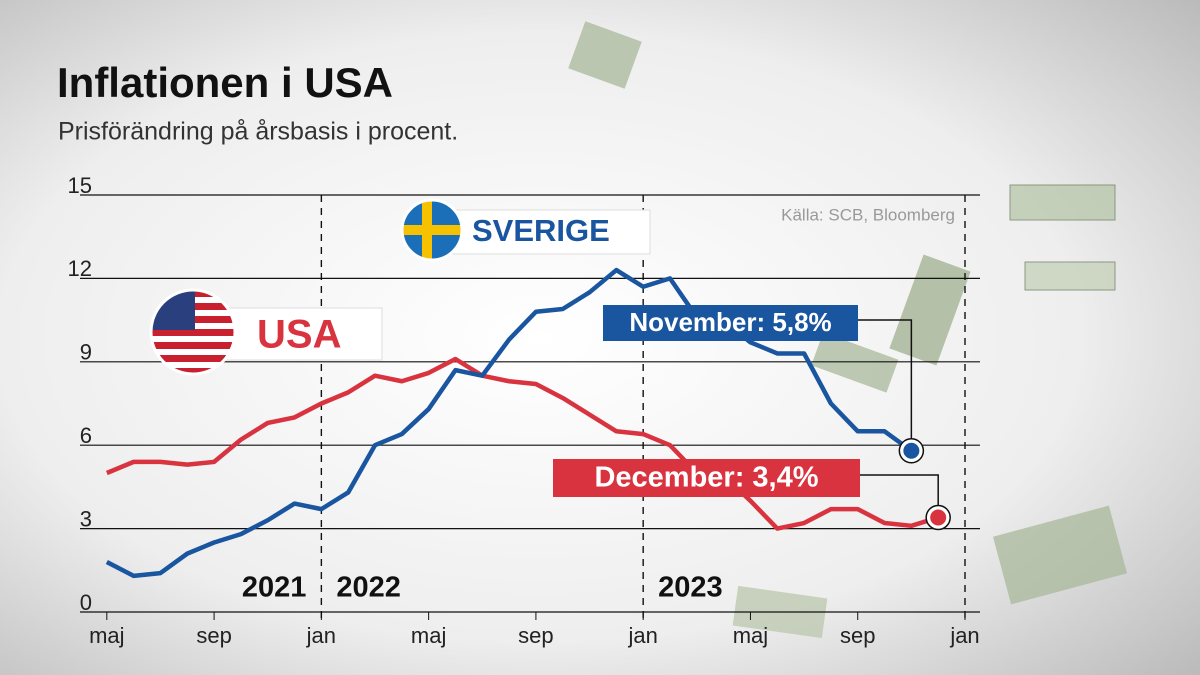 This screenshot has height=675, width=1200. Describe the element at coordinates (225, 82) in the screenshot. I see `chart-title: Inflationen i USA` at that location.